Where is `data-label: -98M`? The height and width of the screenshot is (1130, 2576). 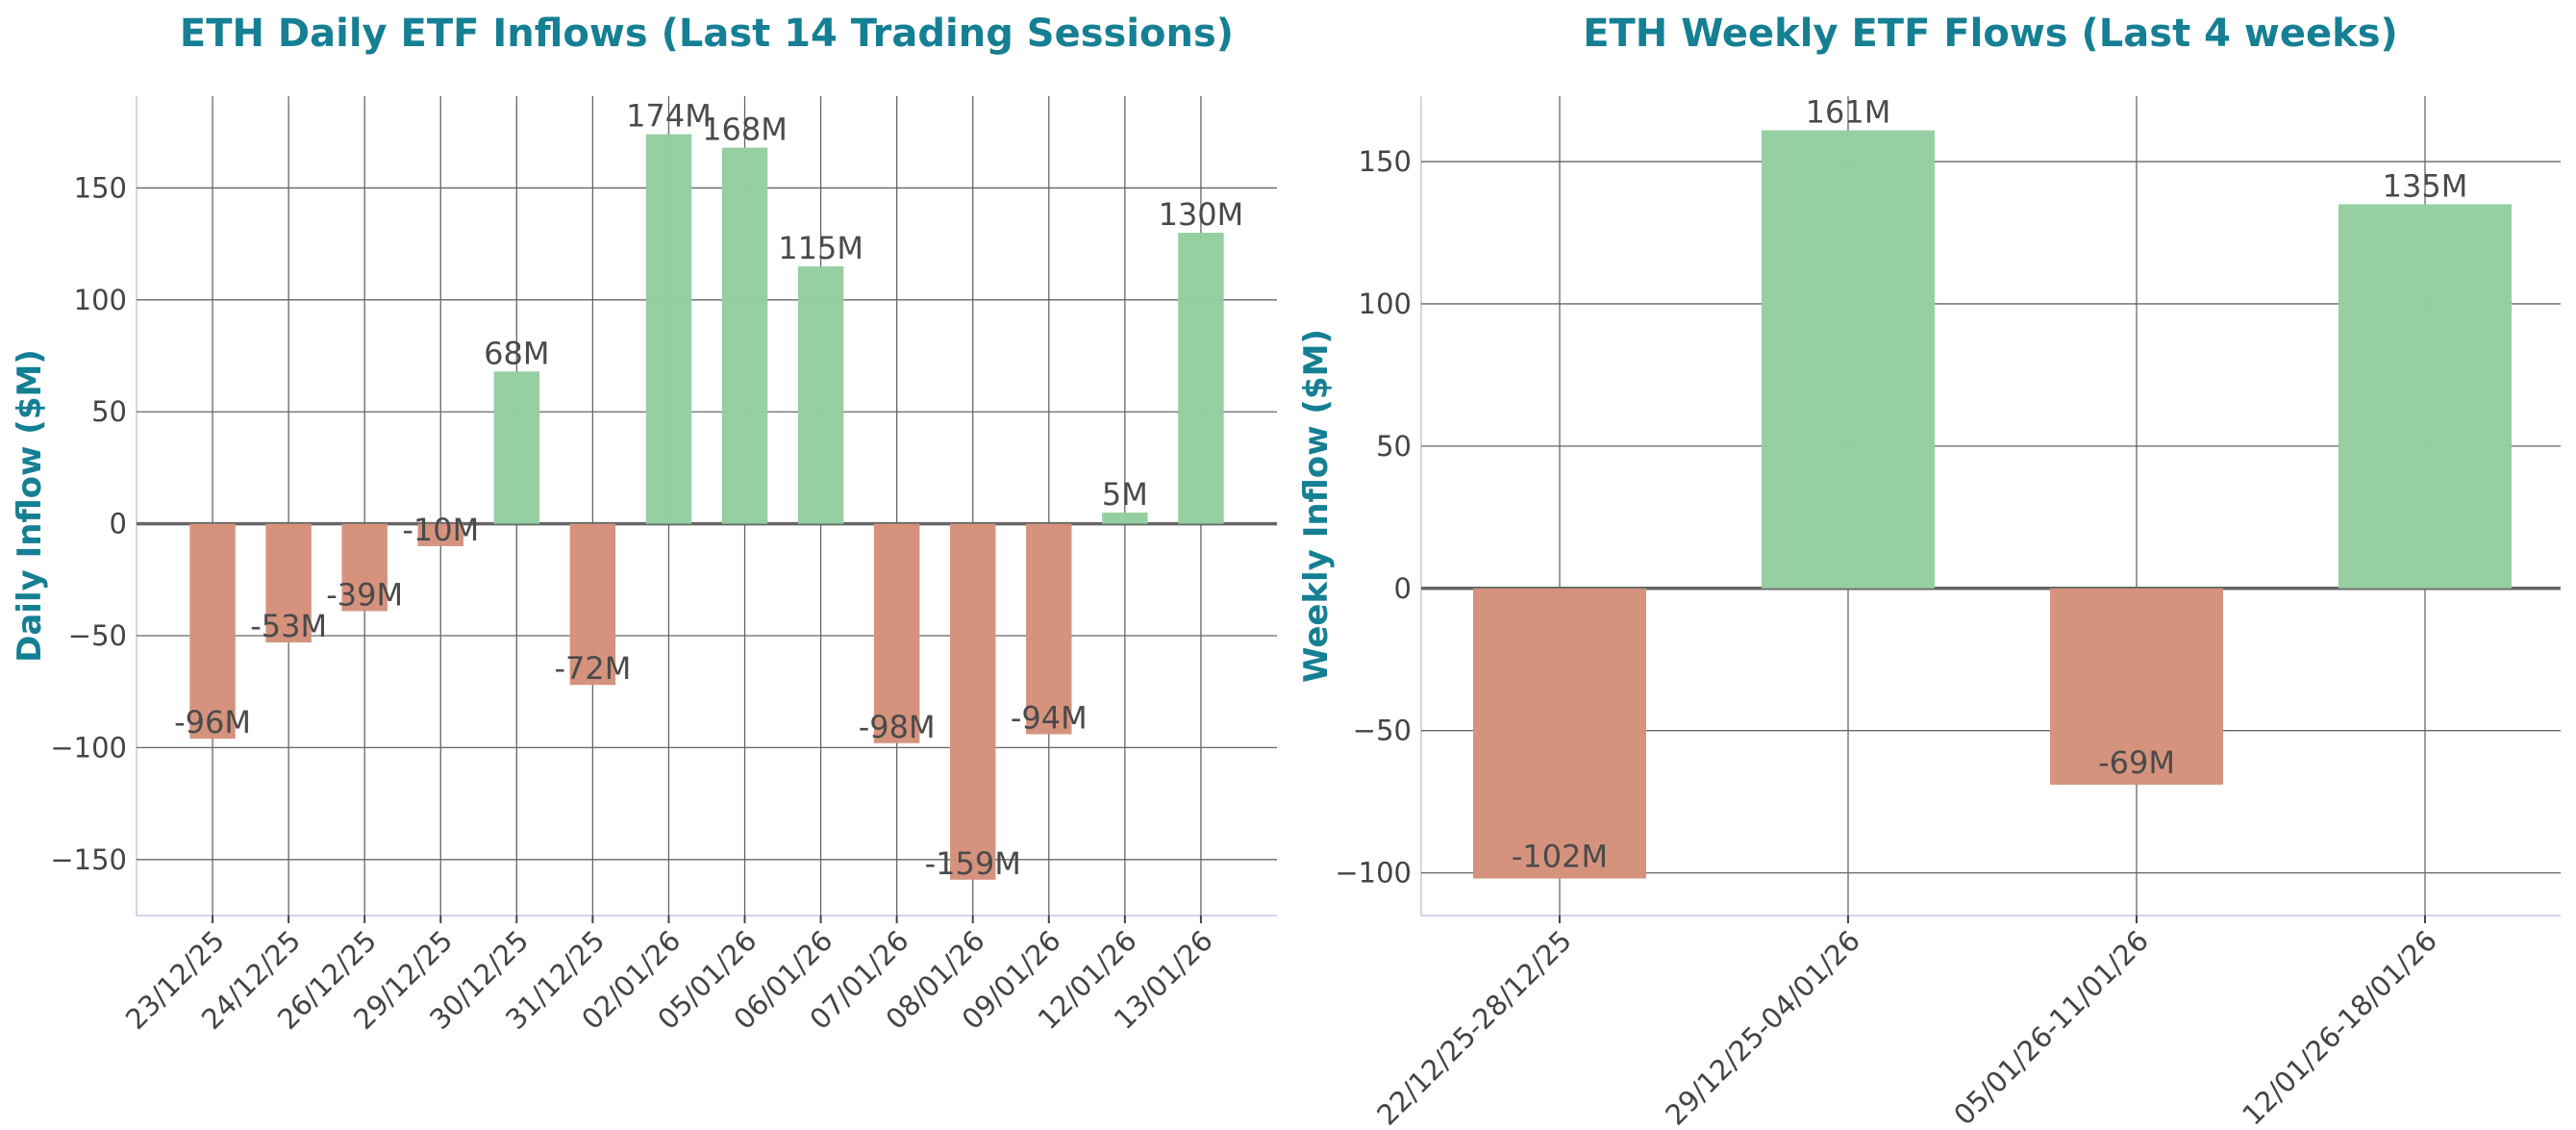 data-label: -98M is located at coordinates (897, 727).